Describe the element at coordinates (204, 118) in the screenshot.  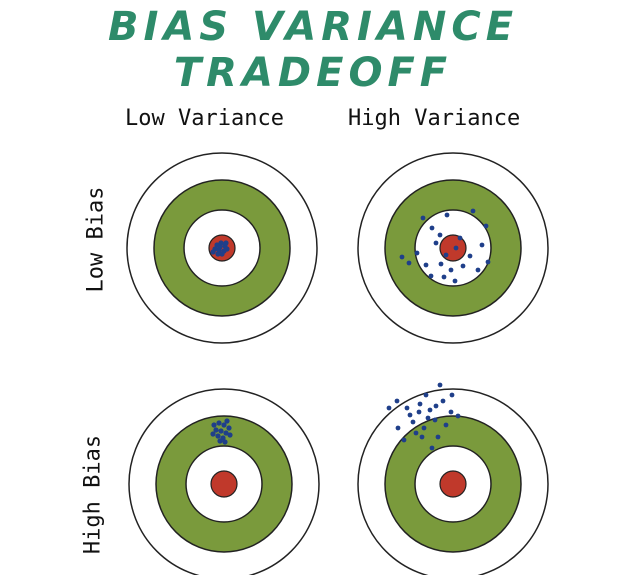
I see `column-label-low-variance: Low Variance` at that location.